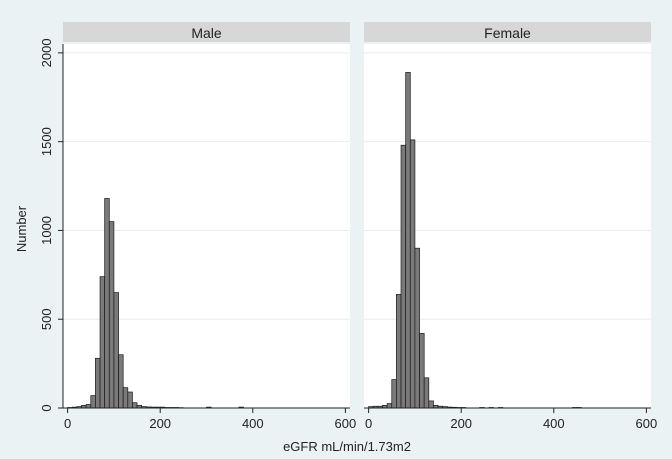 The image size is (672, 459). I want to click on panel-title: Female, so click(507, 33).